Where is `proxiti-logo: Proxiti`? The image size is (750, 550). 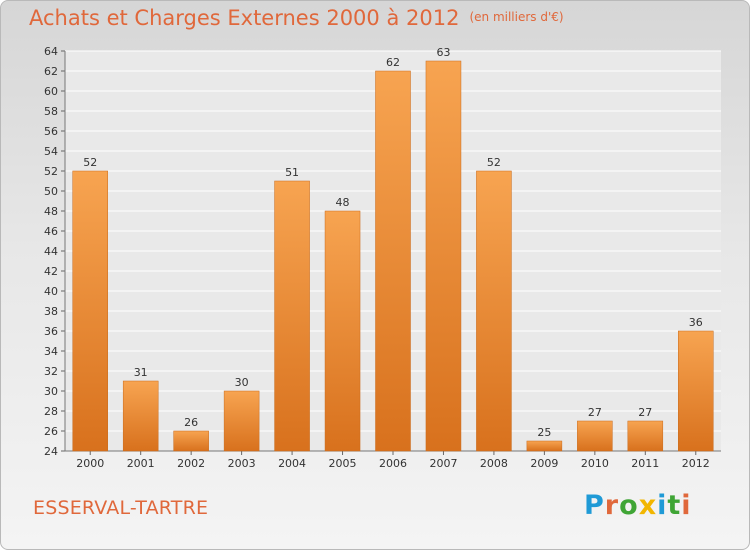
proxiti-logo: Proxiti is located at coordinates (638, 505).